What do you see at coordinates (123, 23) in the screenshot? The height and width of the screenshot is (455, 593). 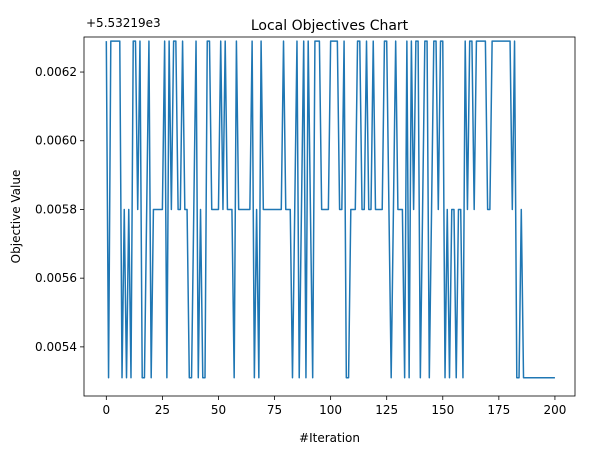 I see `y-offset-label: +5.53219e3` at bounding box center [123, 23].